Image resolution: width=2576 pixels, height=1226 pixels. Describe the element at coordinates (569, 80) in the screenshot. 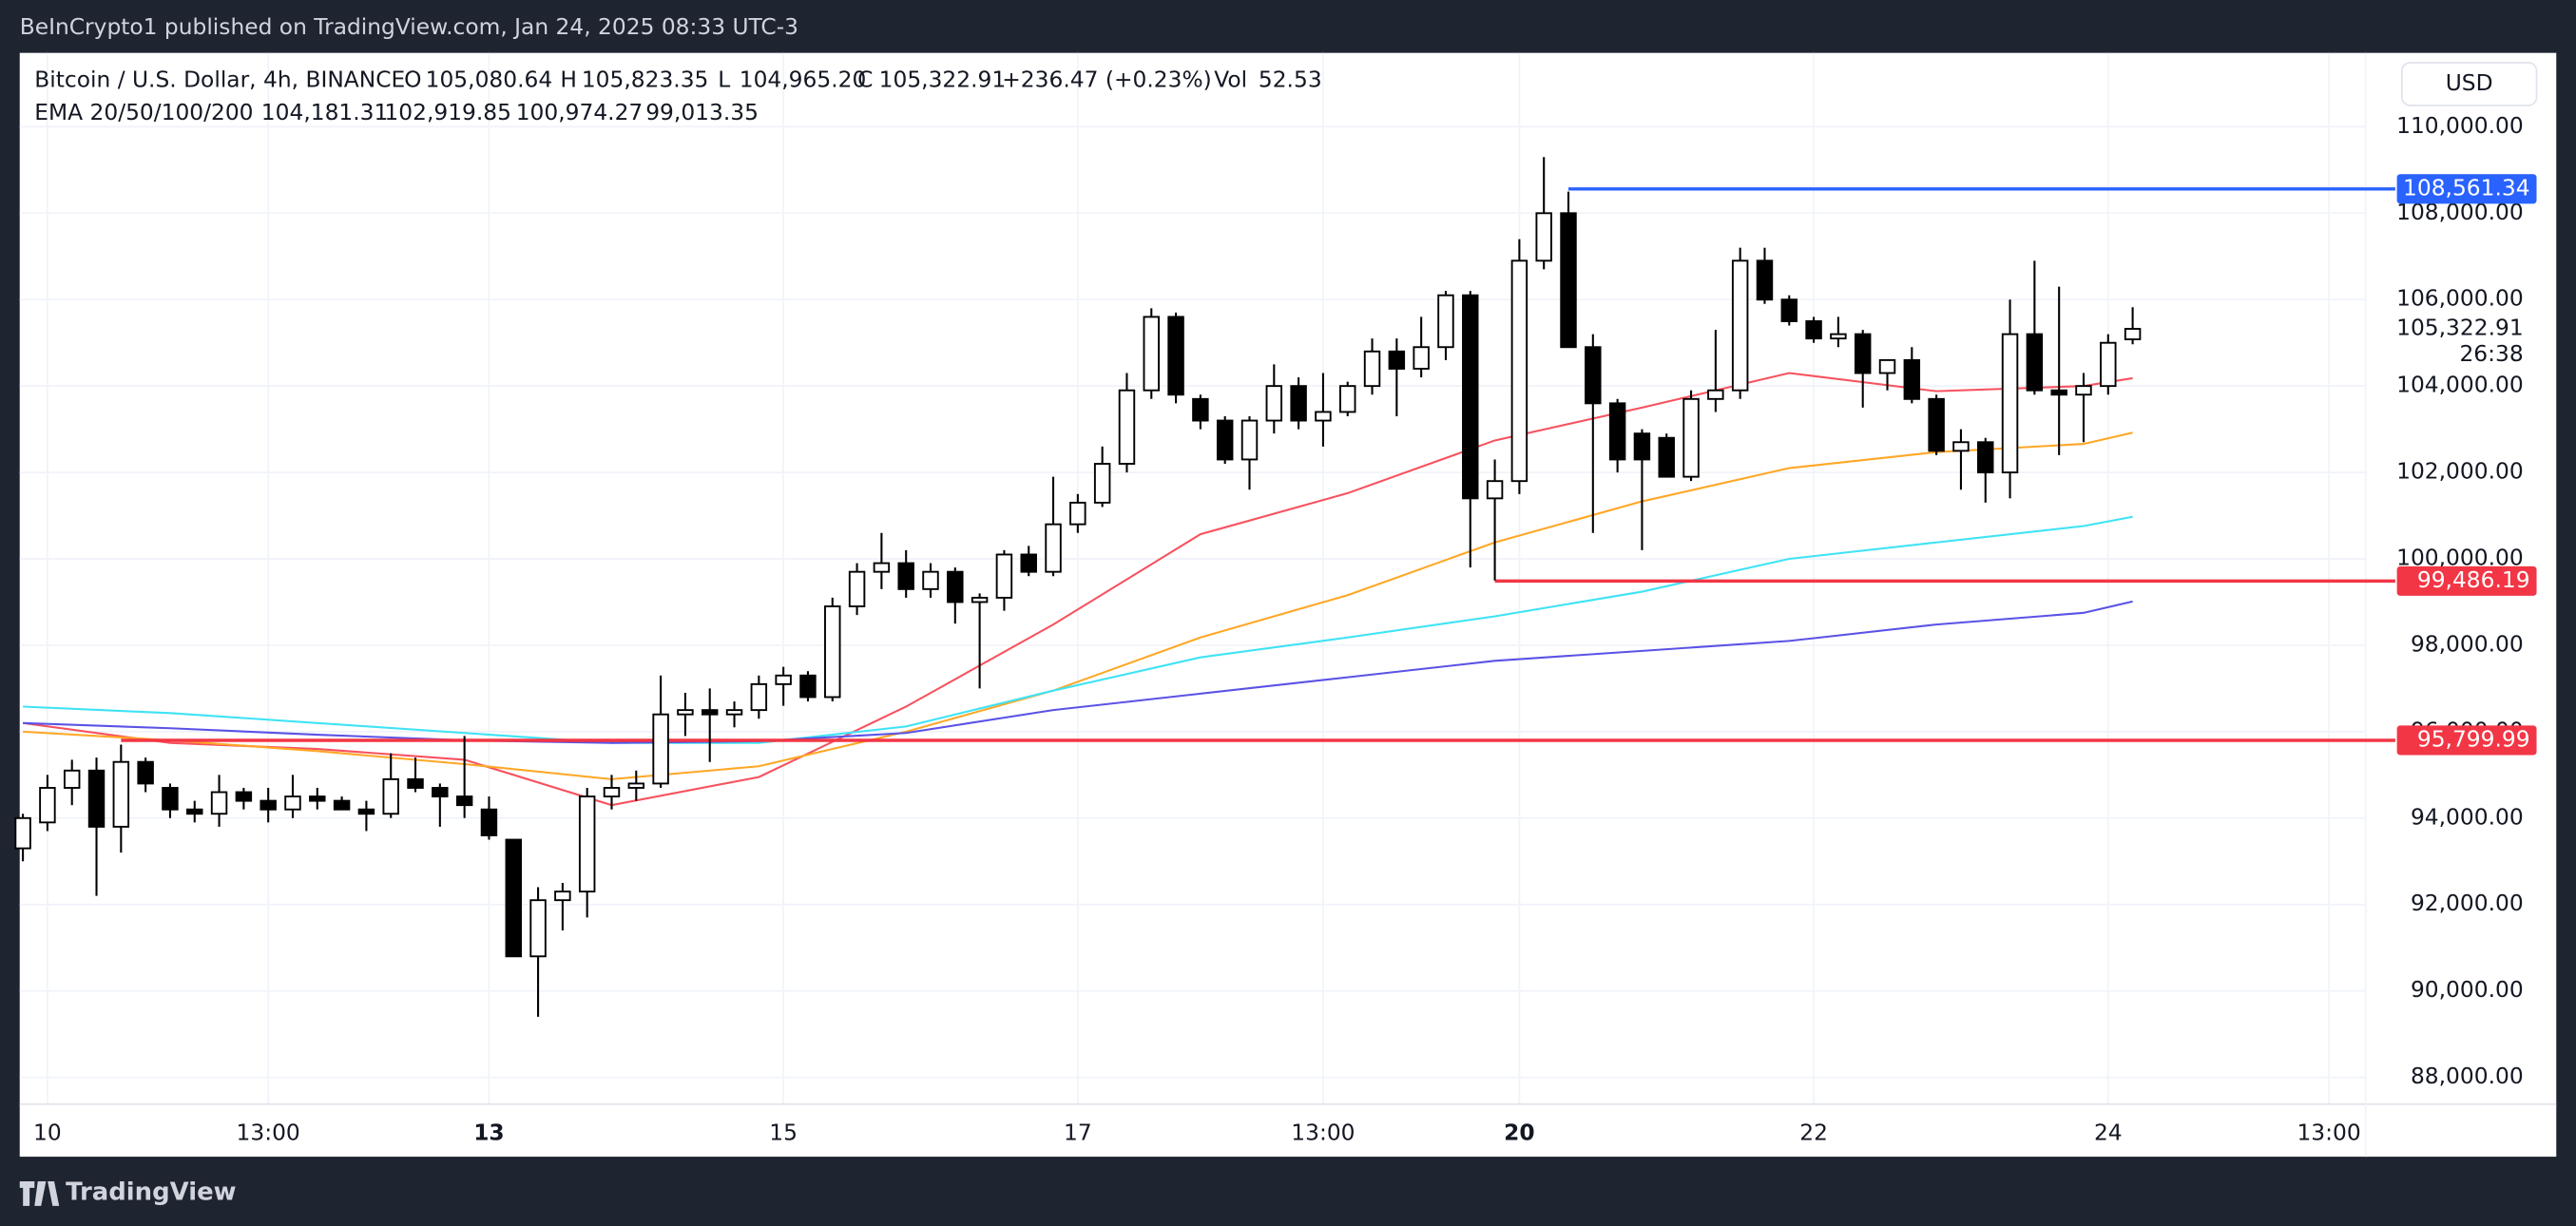

I see `ohlc-key: H` at that location.